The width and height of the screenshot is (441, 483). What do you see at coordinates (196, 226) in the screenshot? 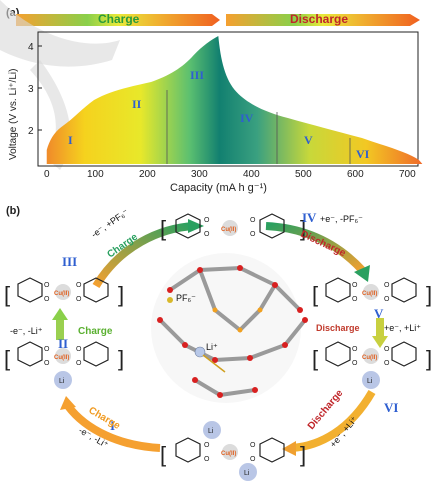
I see `charge-arrow-III-head` at bounding box center [196, 226].